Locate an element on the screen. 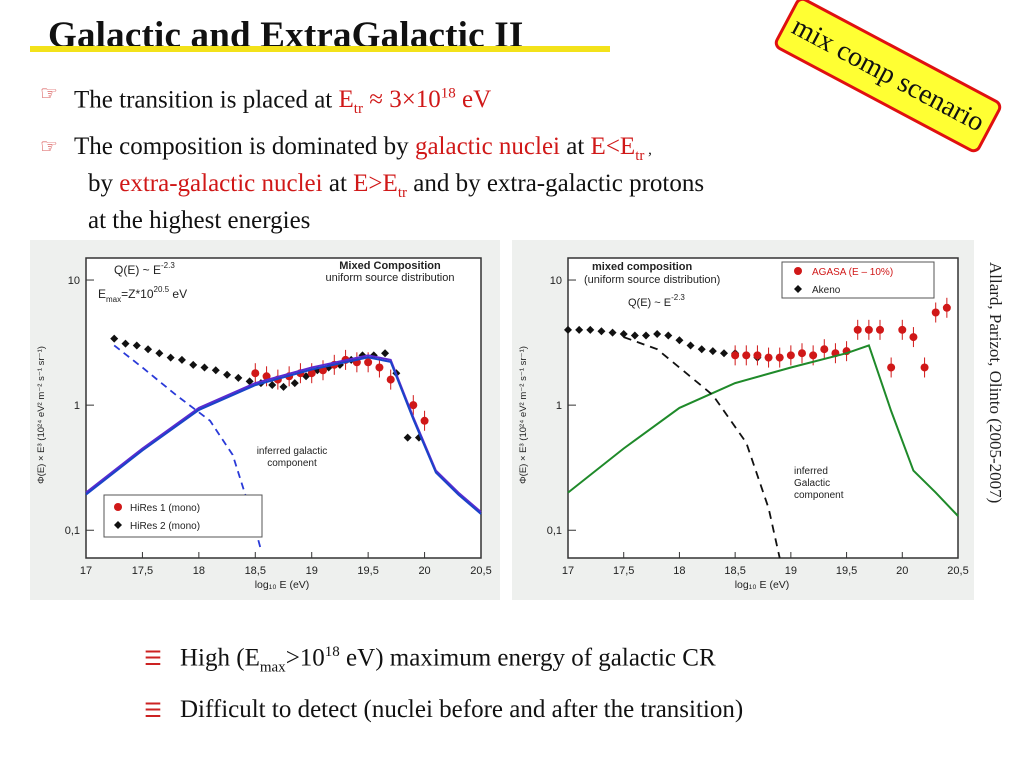 Image resolution: width=1023 pixels, height=767 pixels. plot1-subtitle: uniform source distribution is located at coordinates (389, 278).